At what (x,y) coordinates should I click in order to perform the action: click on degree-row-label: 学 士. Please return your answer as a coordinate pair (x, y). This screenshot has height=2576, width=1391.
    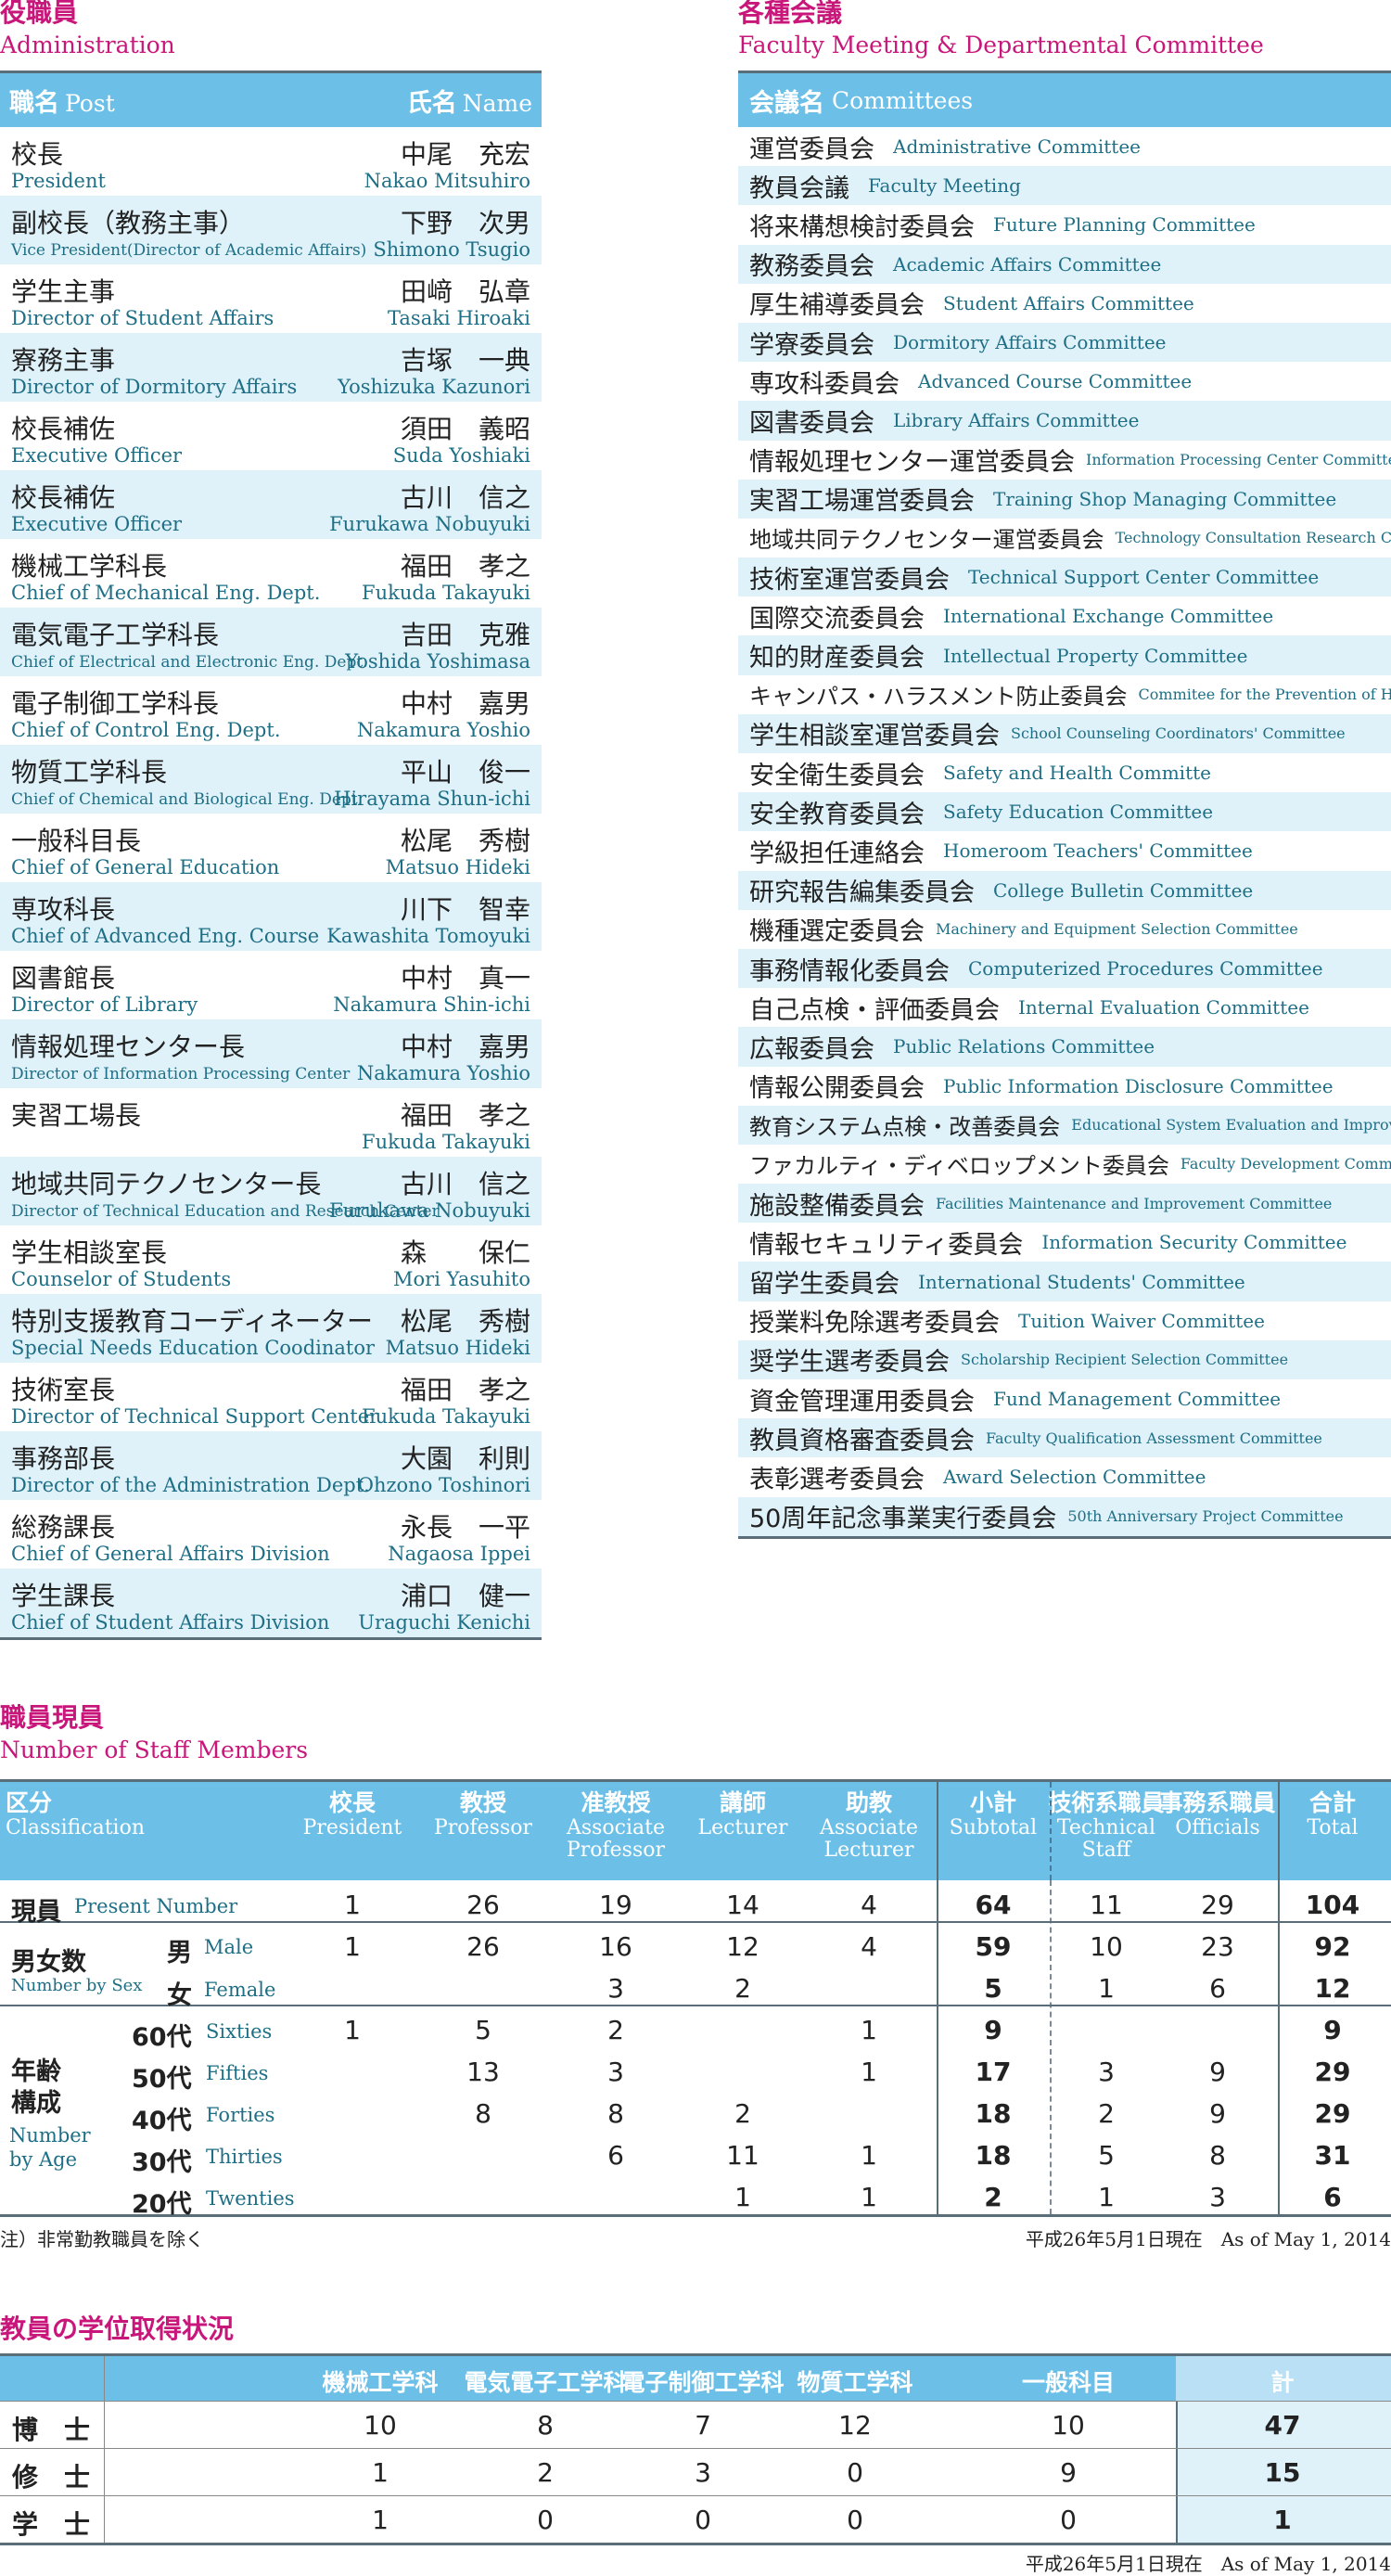
    Looking at the image, I should click on (50, 2524).